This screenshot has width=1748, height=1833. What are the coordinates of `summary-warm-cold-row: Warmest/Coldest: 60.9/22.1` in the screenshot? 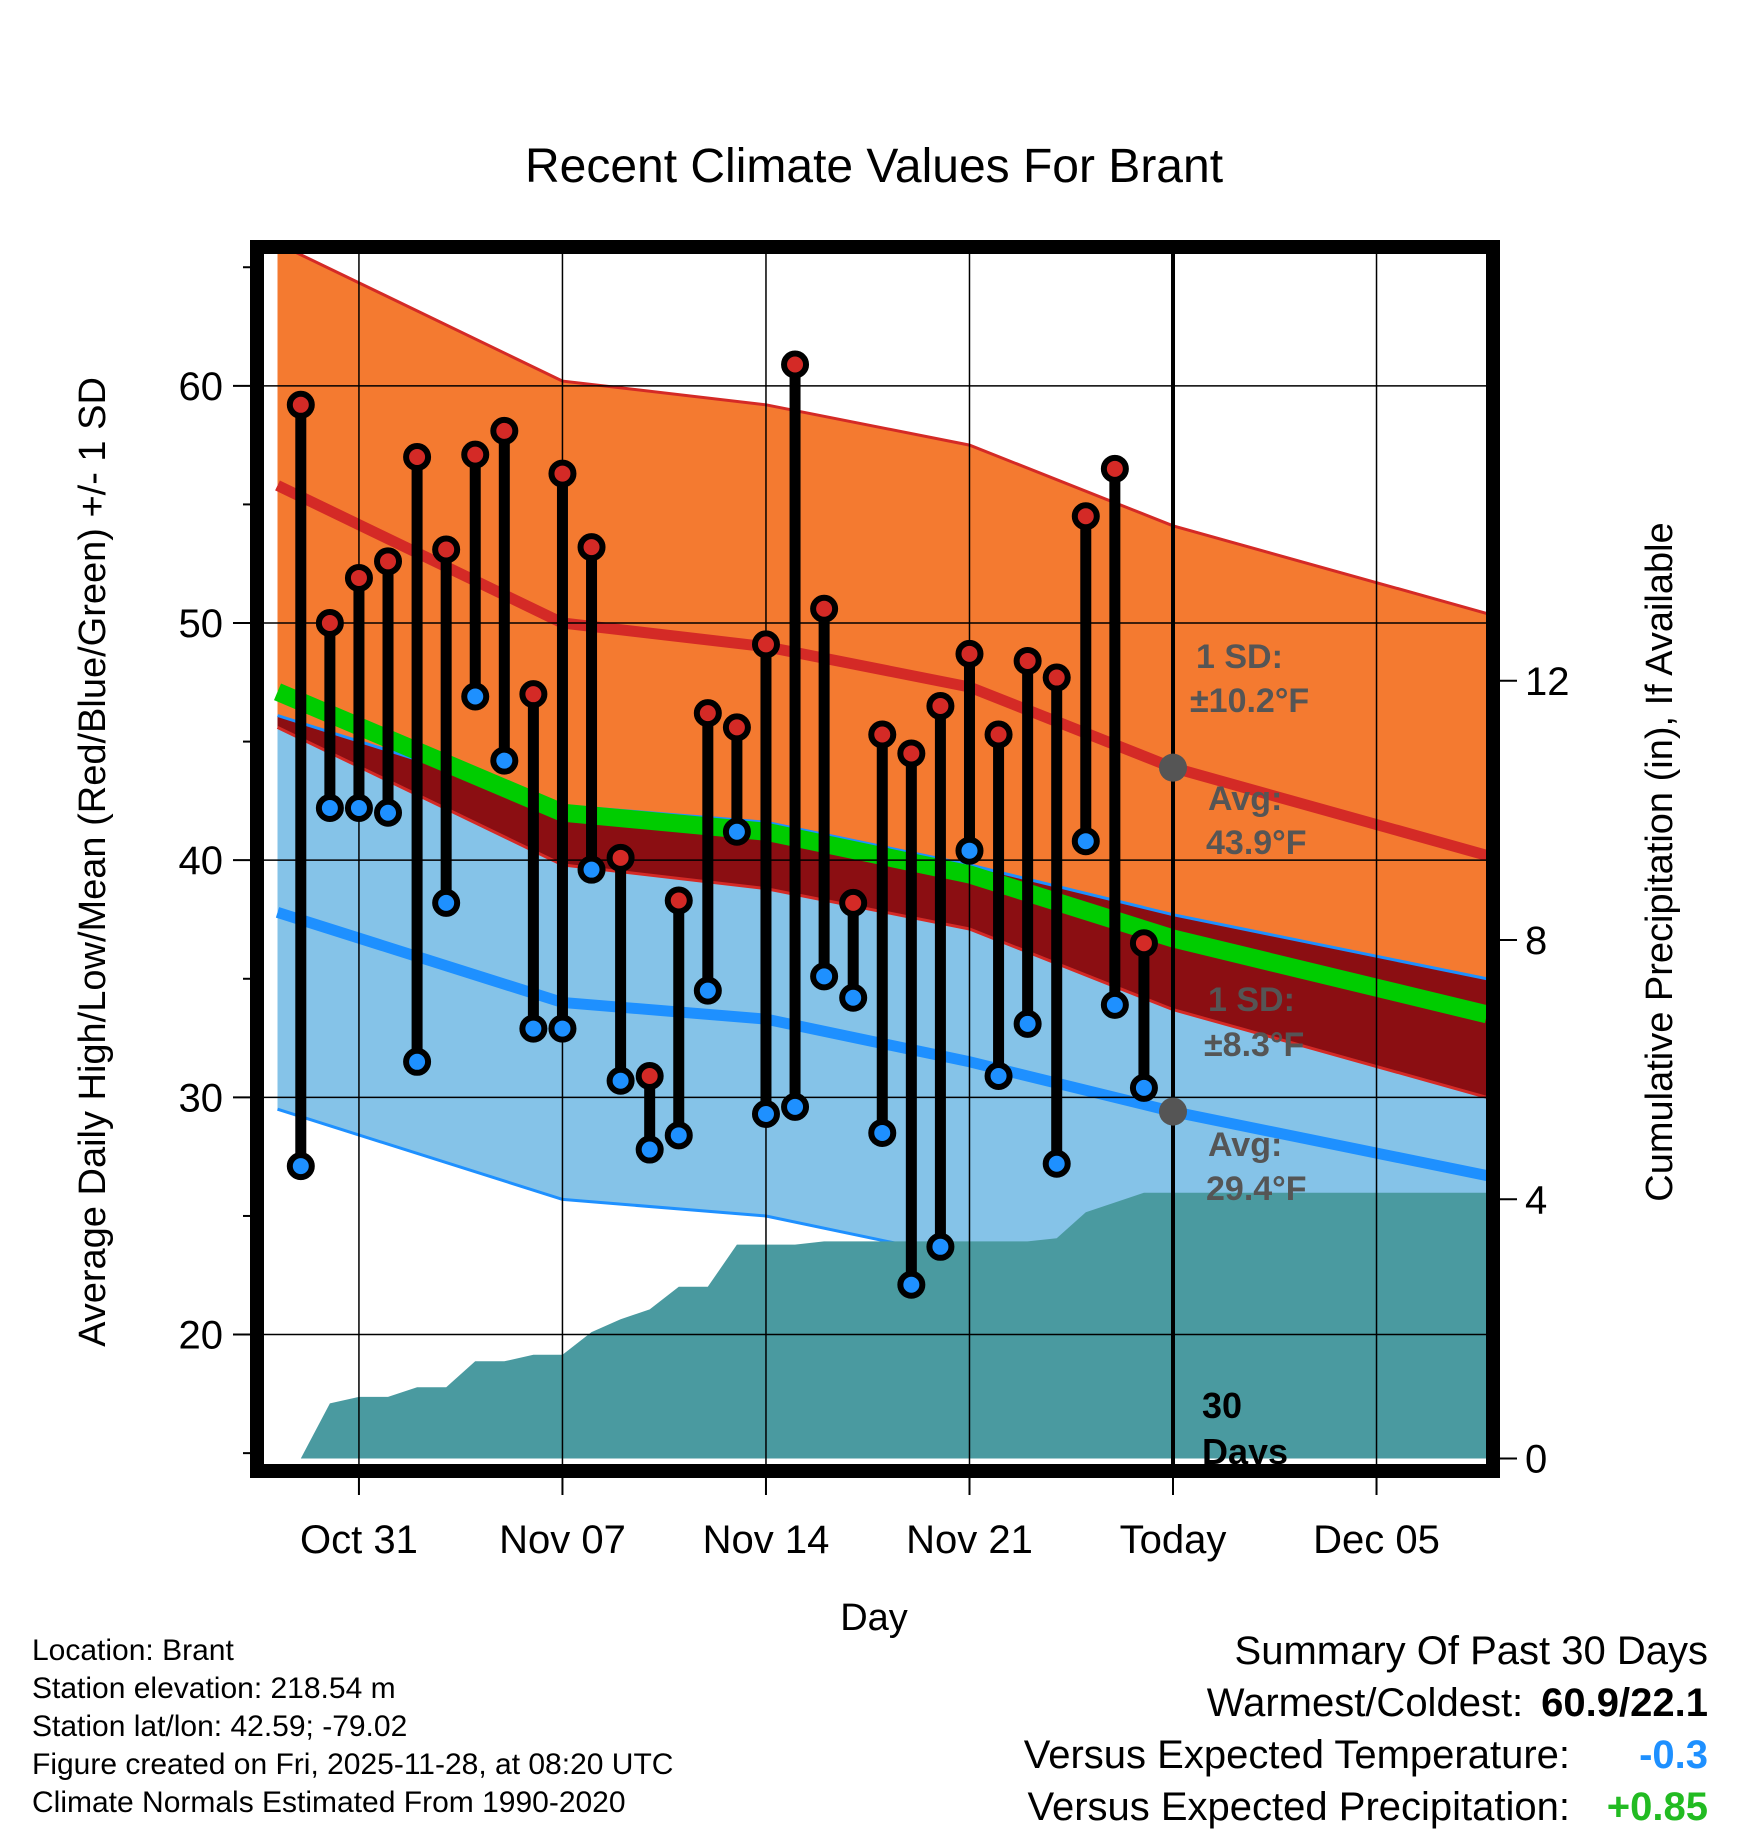 It's located at (1366, 1703).